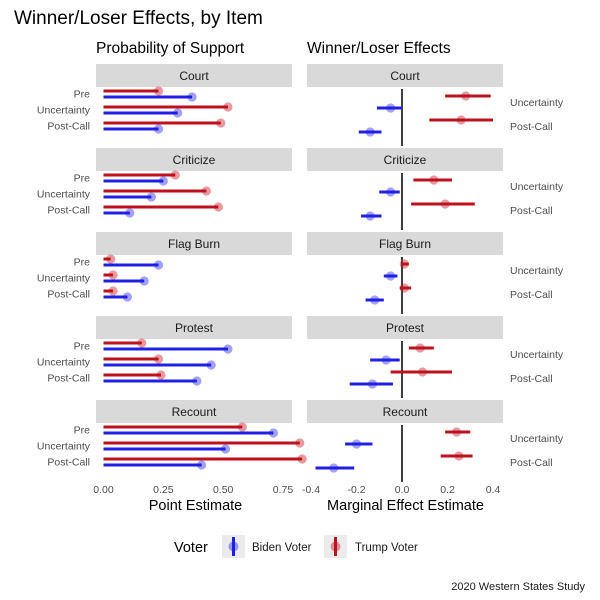  What do you see at coordinates (356, 490) in the screenshot?
I see `x-tick-label: -0.2` at bounding box center [356, 490].